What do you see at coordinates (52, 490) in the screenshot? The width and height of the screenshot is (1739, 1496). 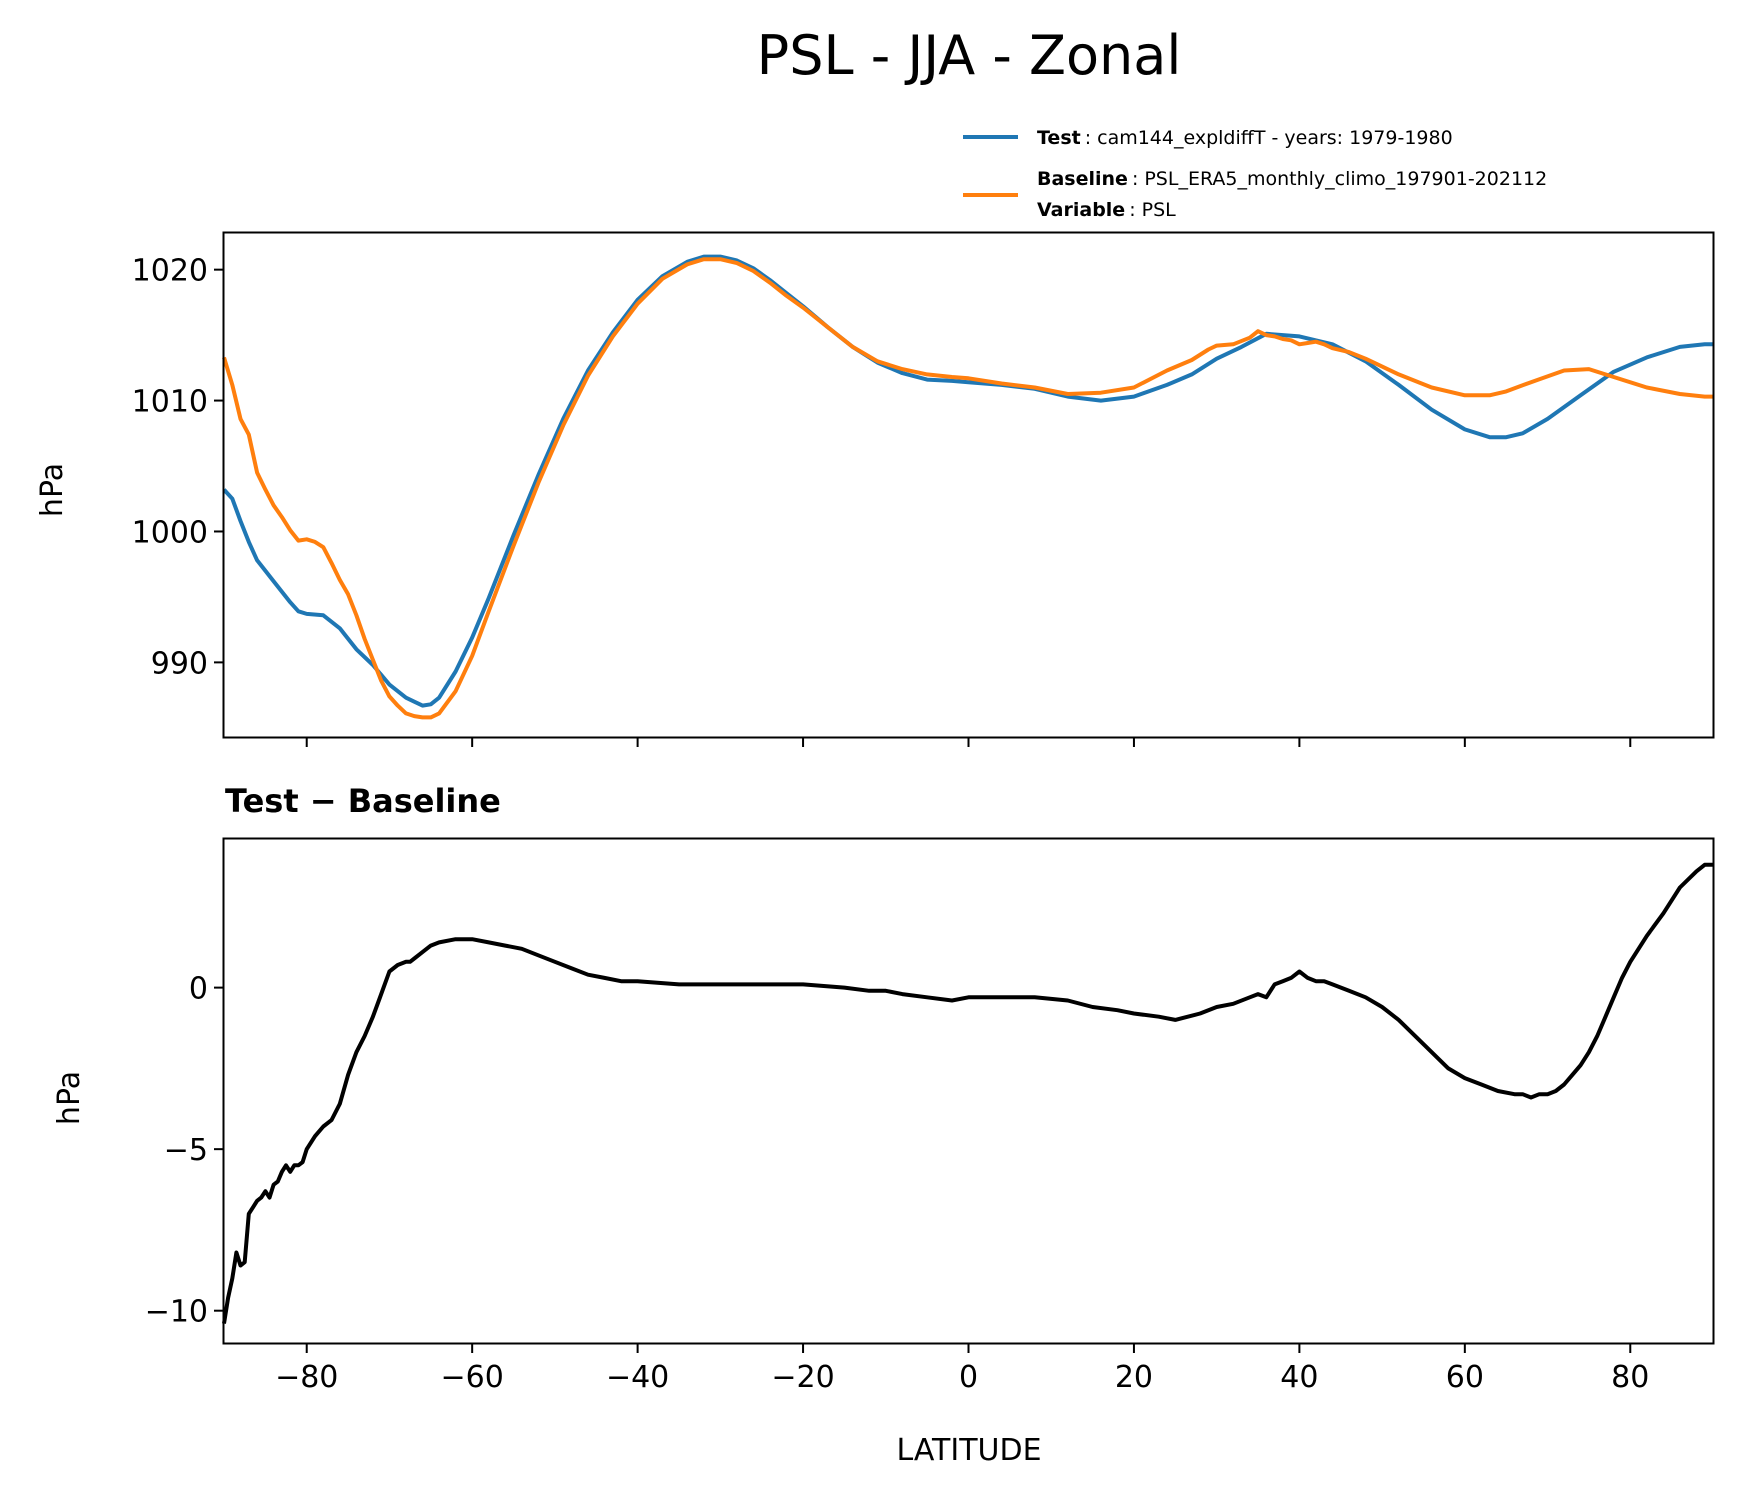 I see `psl-zonal-ylabel: hPa` at bounding box center [52, 490].